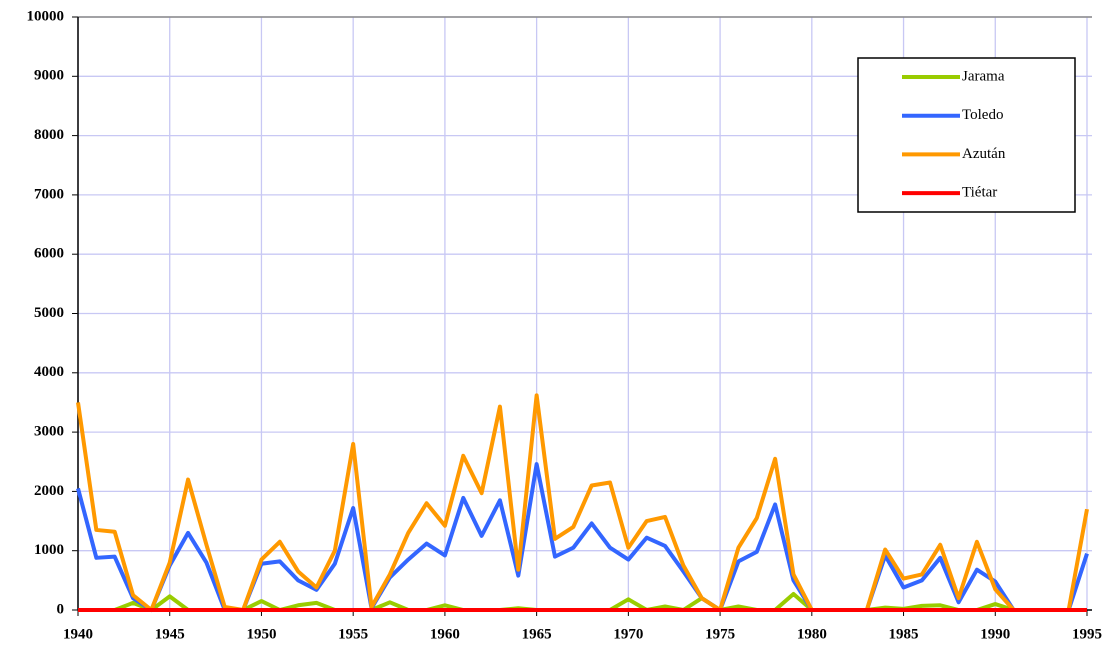 Image resolution: width=1118 pixels, height=657 pixels. I want to click on x-tick-label: 1945, so click(170, 634).